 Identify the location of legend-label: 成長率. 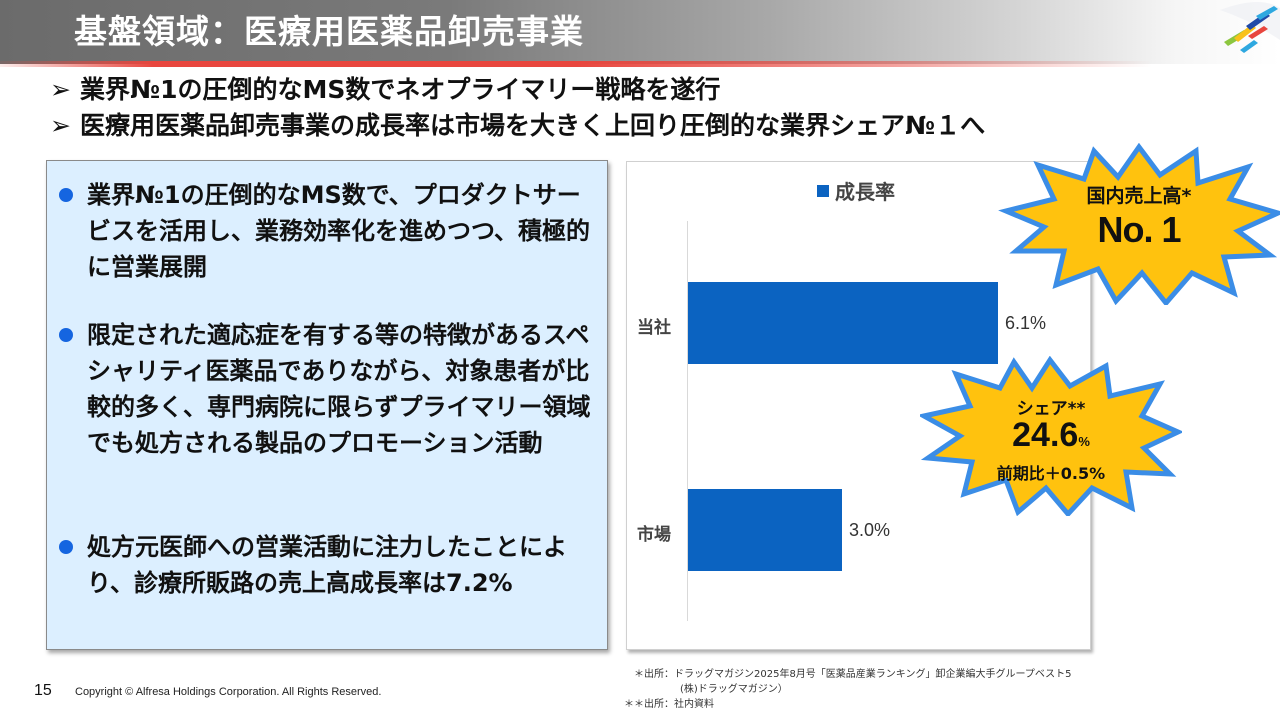
(865, 192).